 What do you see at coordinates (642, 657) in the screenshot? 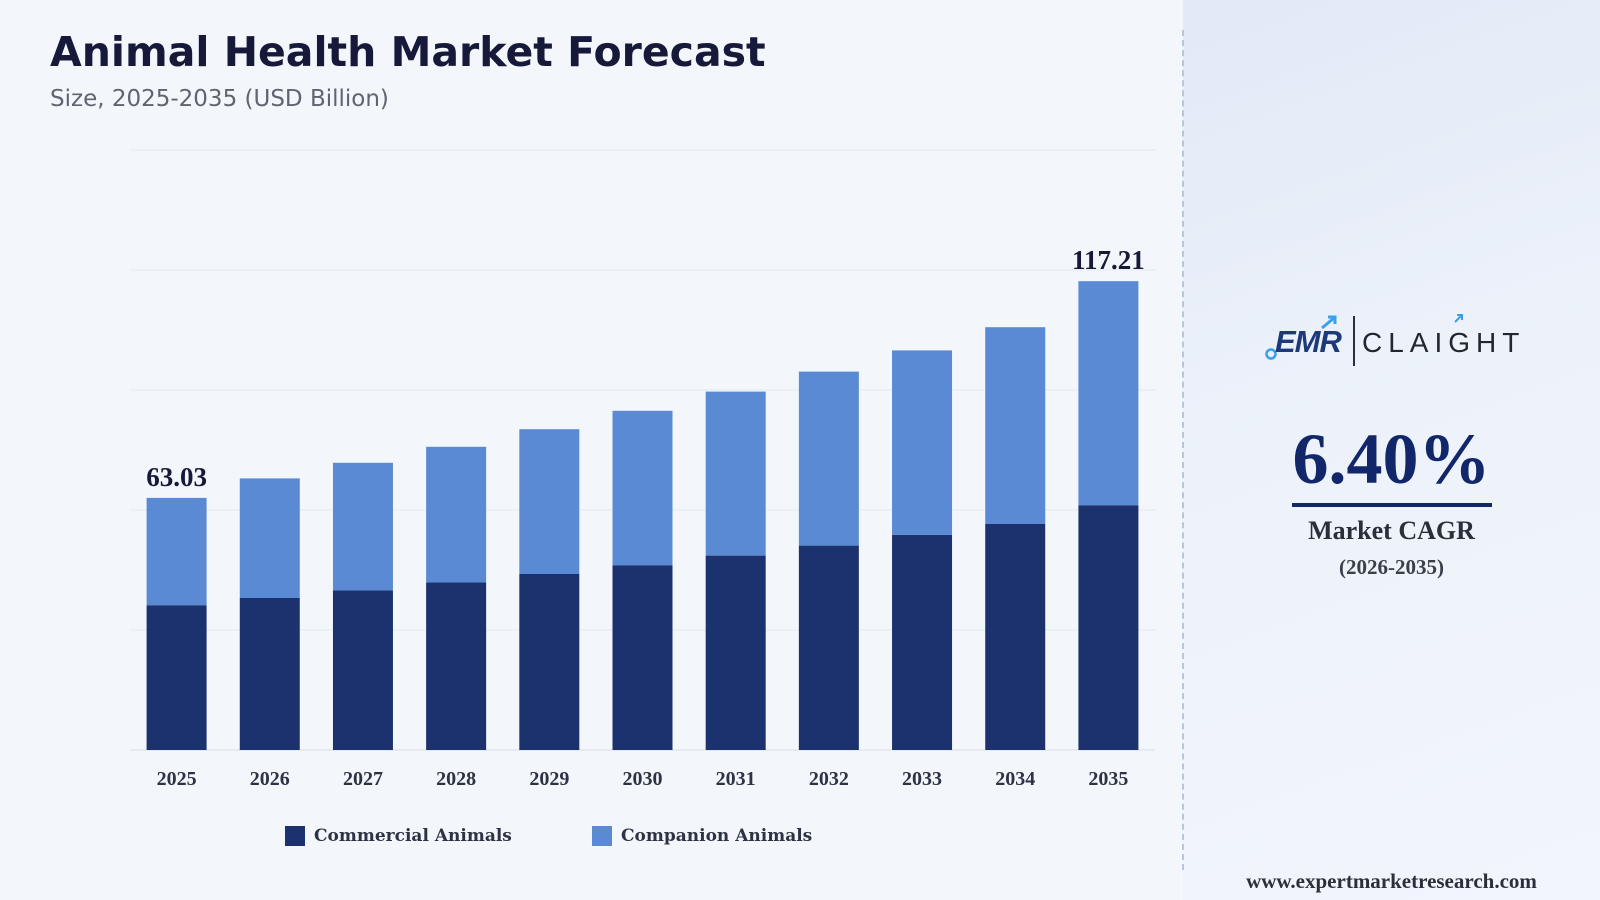
I see `bar-commercial-2030` at bounding box center [642, 657].